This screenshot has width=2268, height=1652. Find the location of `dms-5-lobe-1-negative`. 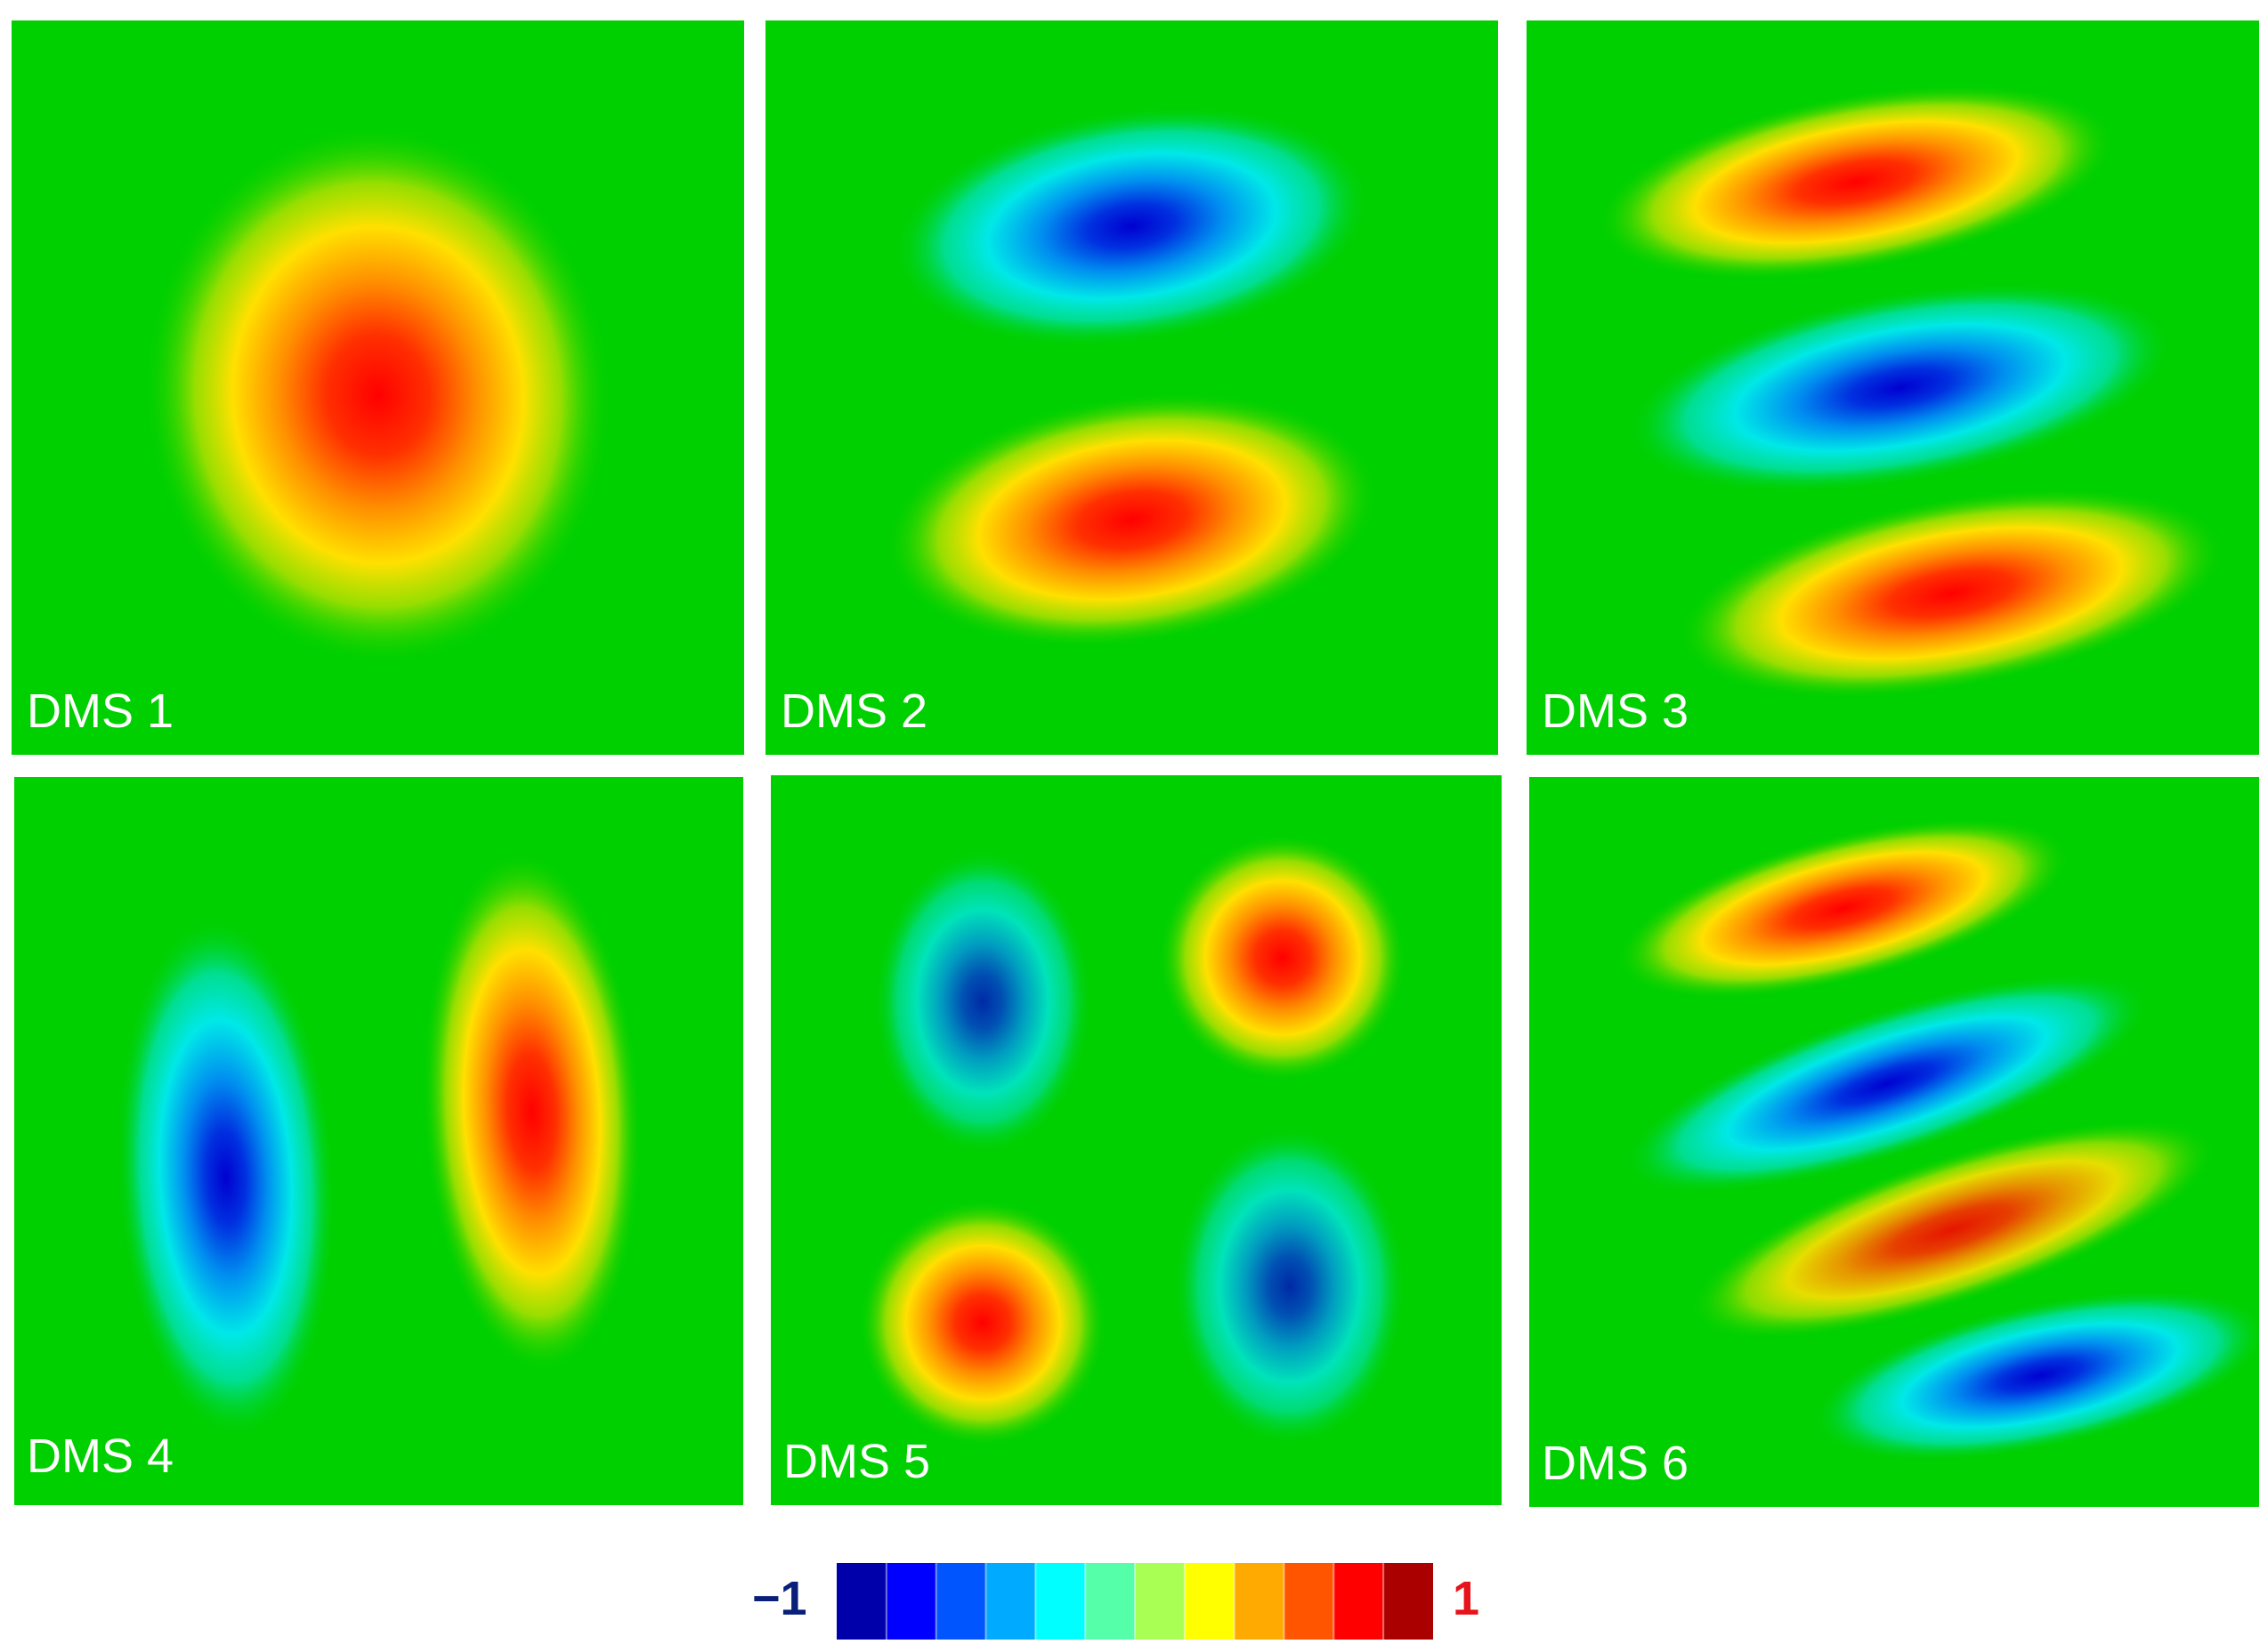

dms-5-lobe-1-negative is located at coordinates (982, 1001).